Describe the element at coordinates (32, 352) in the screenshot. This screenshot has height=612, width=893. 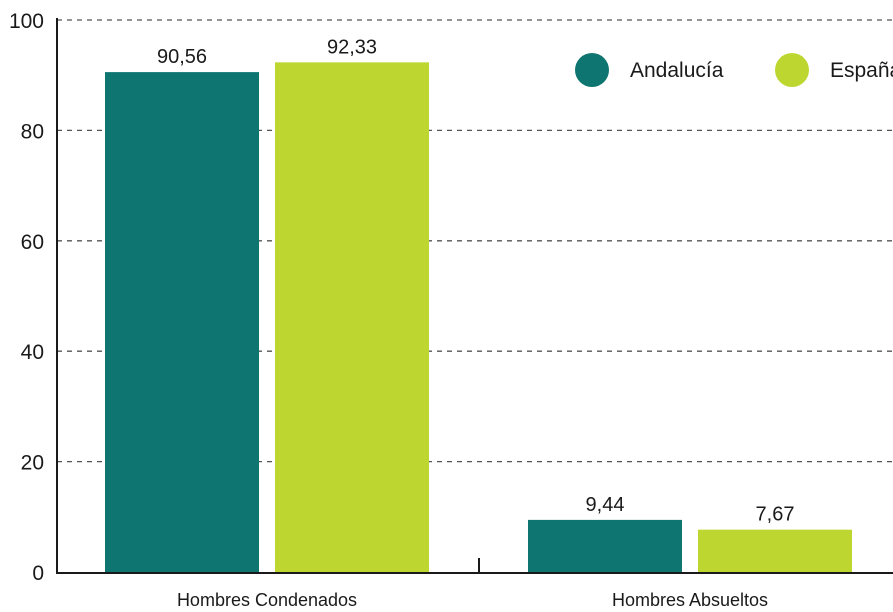
I see `y-tick-label: 40` at that location.